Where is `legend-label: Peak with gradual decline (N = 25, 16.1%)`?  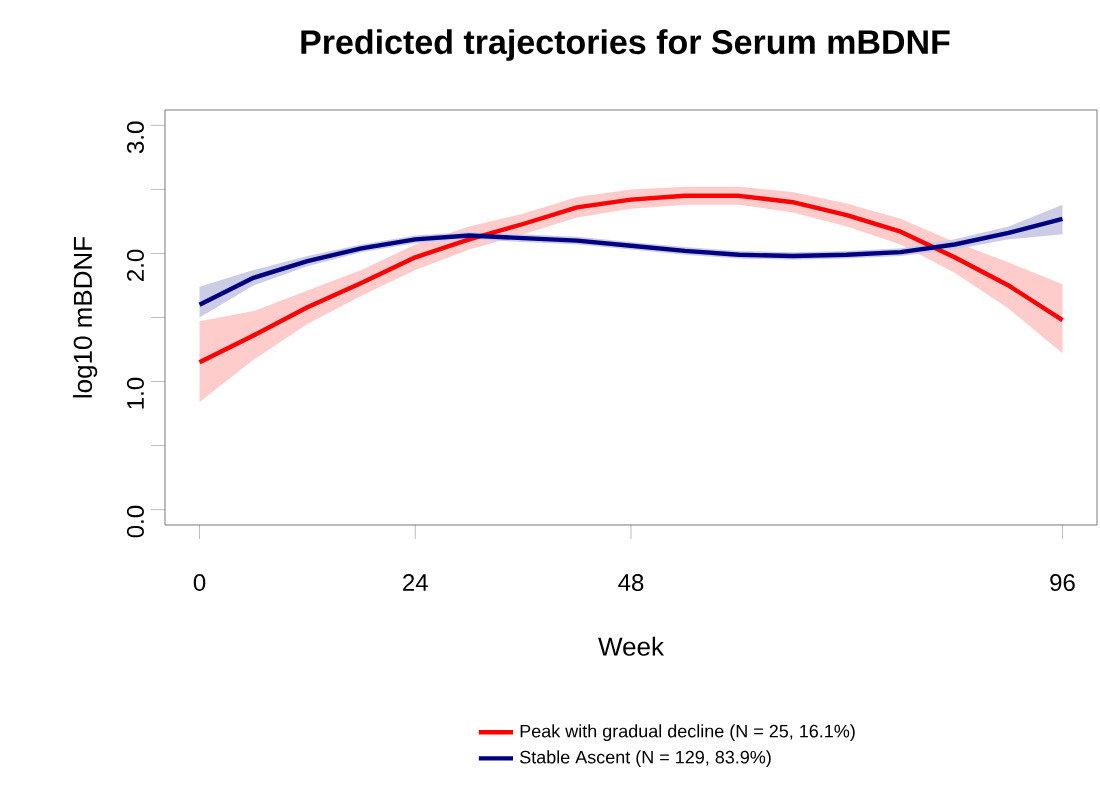 legend-label: Peak with gradual decline (N = 25, 16.1%) is located at coordinates (687, 733).